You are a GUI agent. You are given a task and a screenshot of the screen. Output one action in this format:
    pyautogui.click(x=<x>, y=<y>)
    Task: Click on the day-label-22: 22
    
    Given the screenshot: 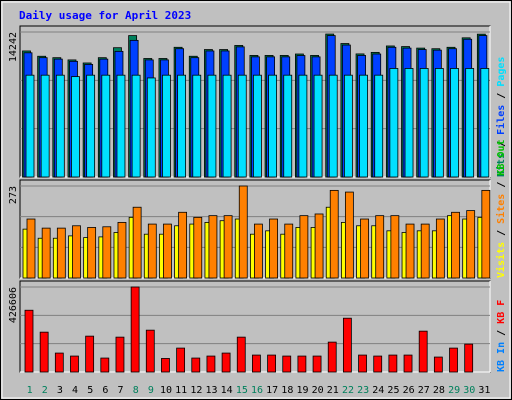 What is the action you would take?
    pyautogui.click(x=348, y=390)
    